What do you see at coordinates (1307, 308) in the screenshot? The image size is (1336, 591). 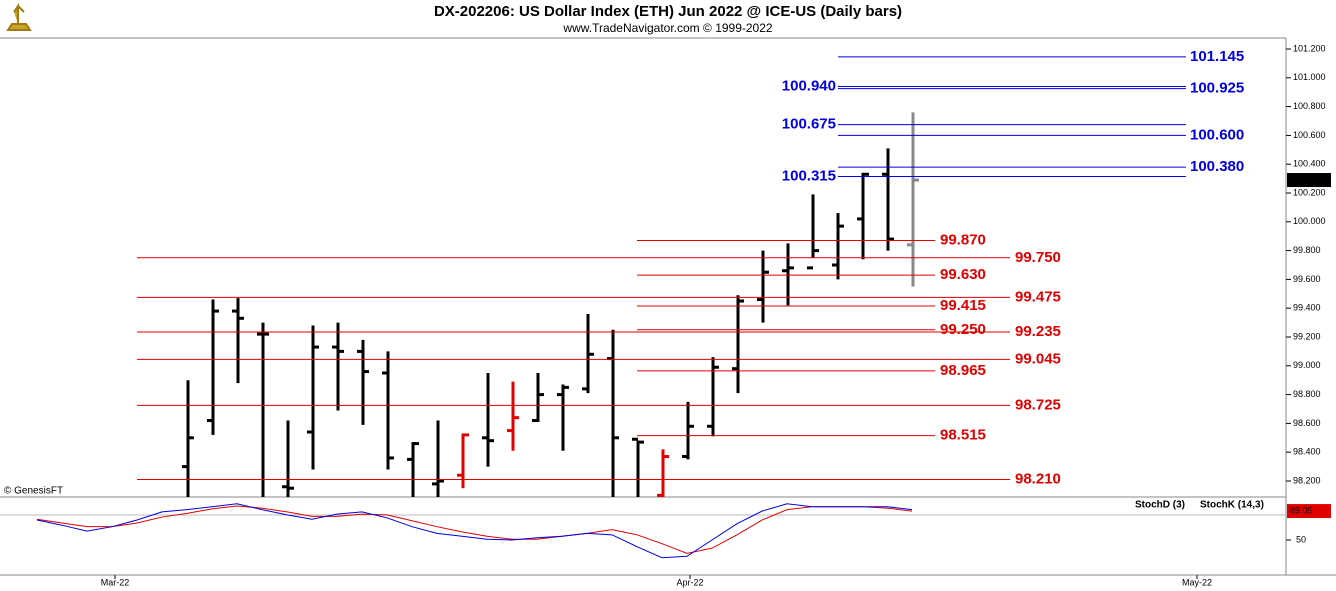 I see `y-tick-label: 99.400` at bounding box center [1307, 308].